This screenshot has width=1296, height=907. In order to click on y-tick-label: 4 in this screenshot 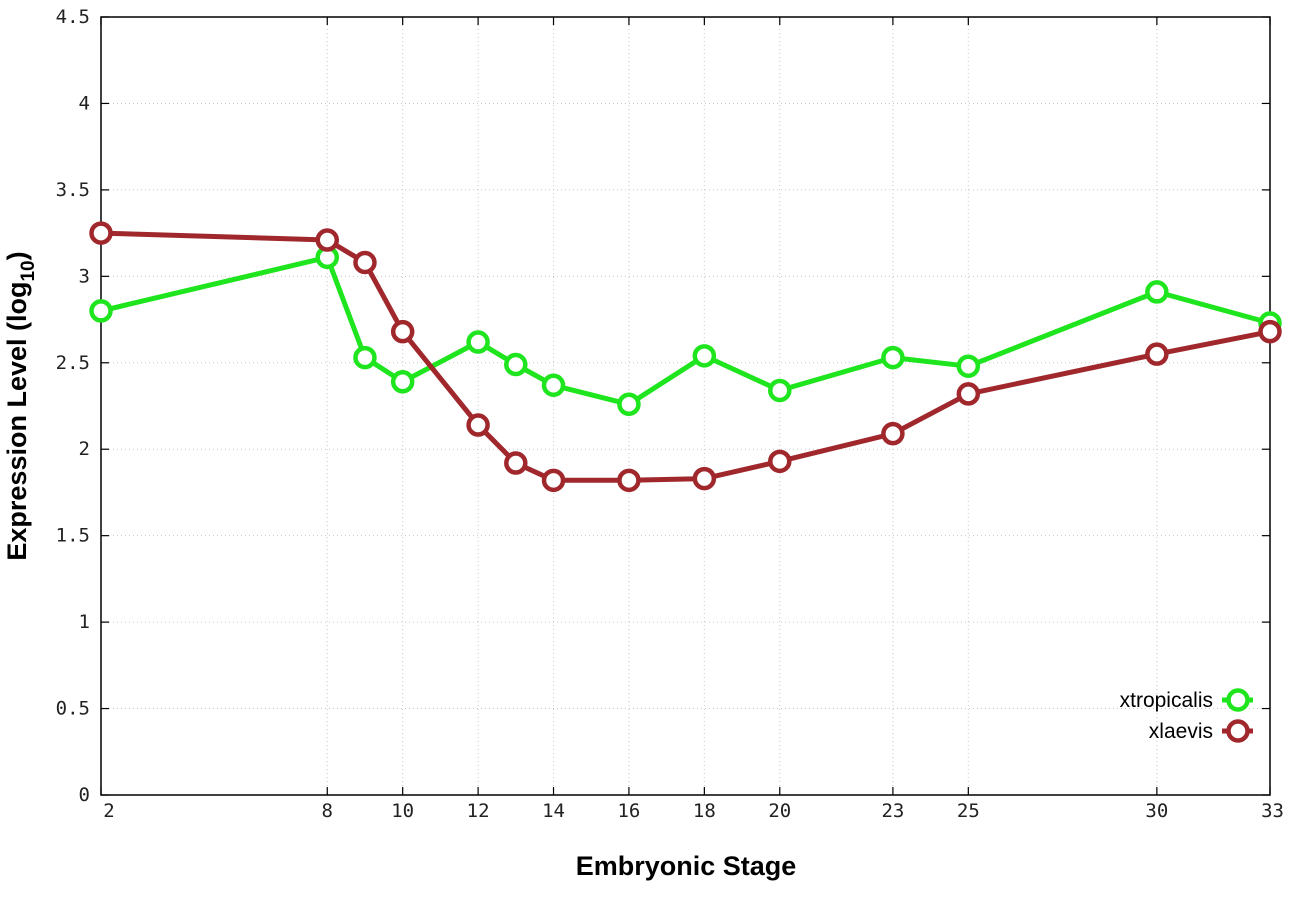, I will do `click(84, 103)`.